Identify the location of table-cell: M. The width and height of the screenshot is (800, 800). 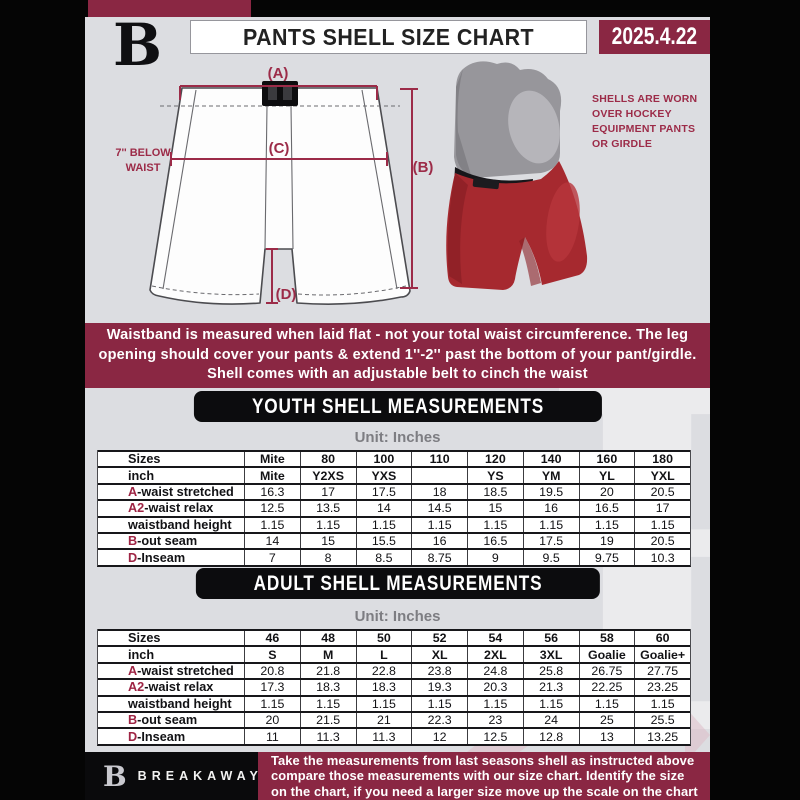
(327, 654).